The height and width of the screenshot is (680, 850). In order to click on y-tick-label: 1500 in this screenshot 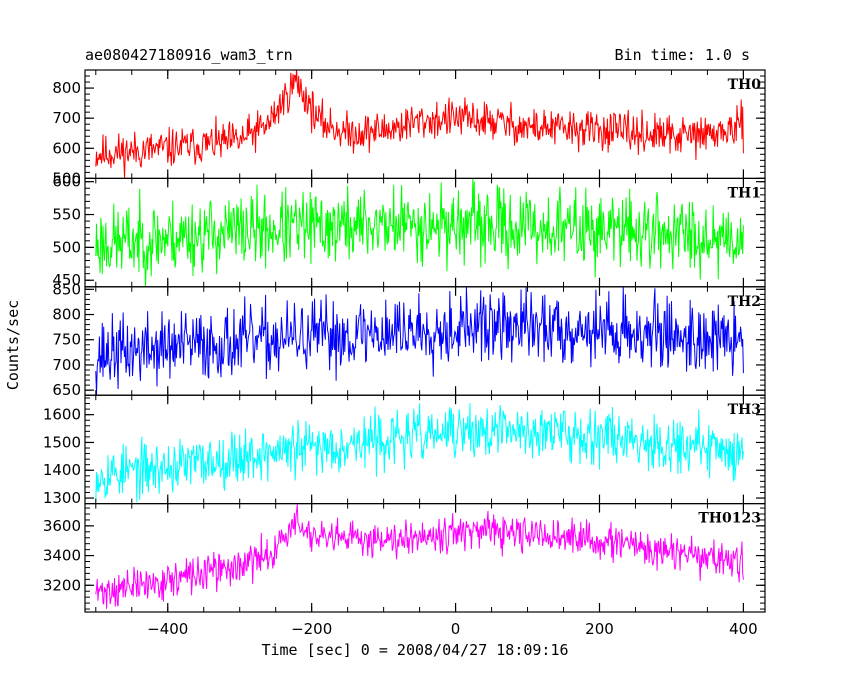, I will do `click(62, 442)`.